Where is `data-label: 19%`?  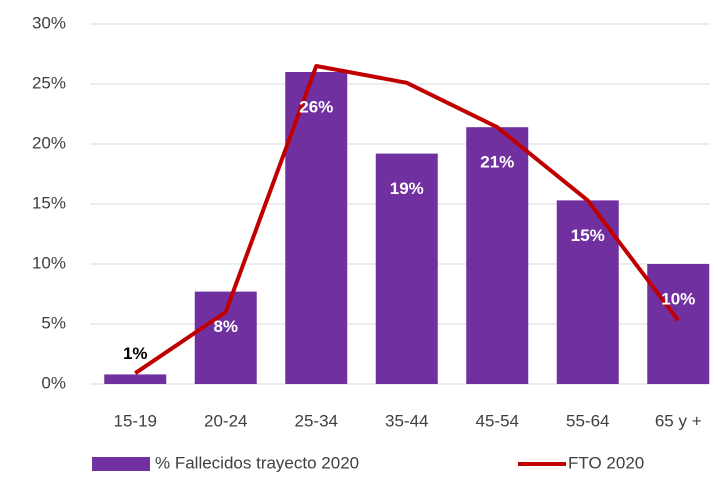
data-label: 19% is located at coordinates (407, 188).